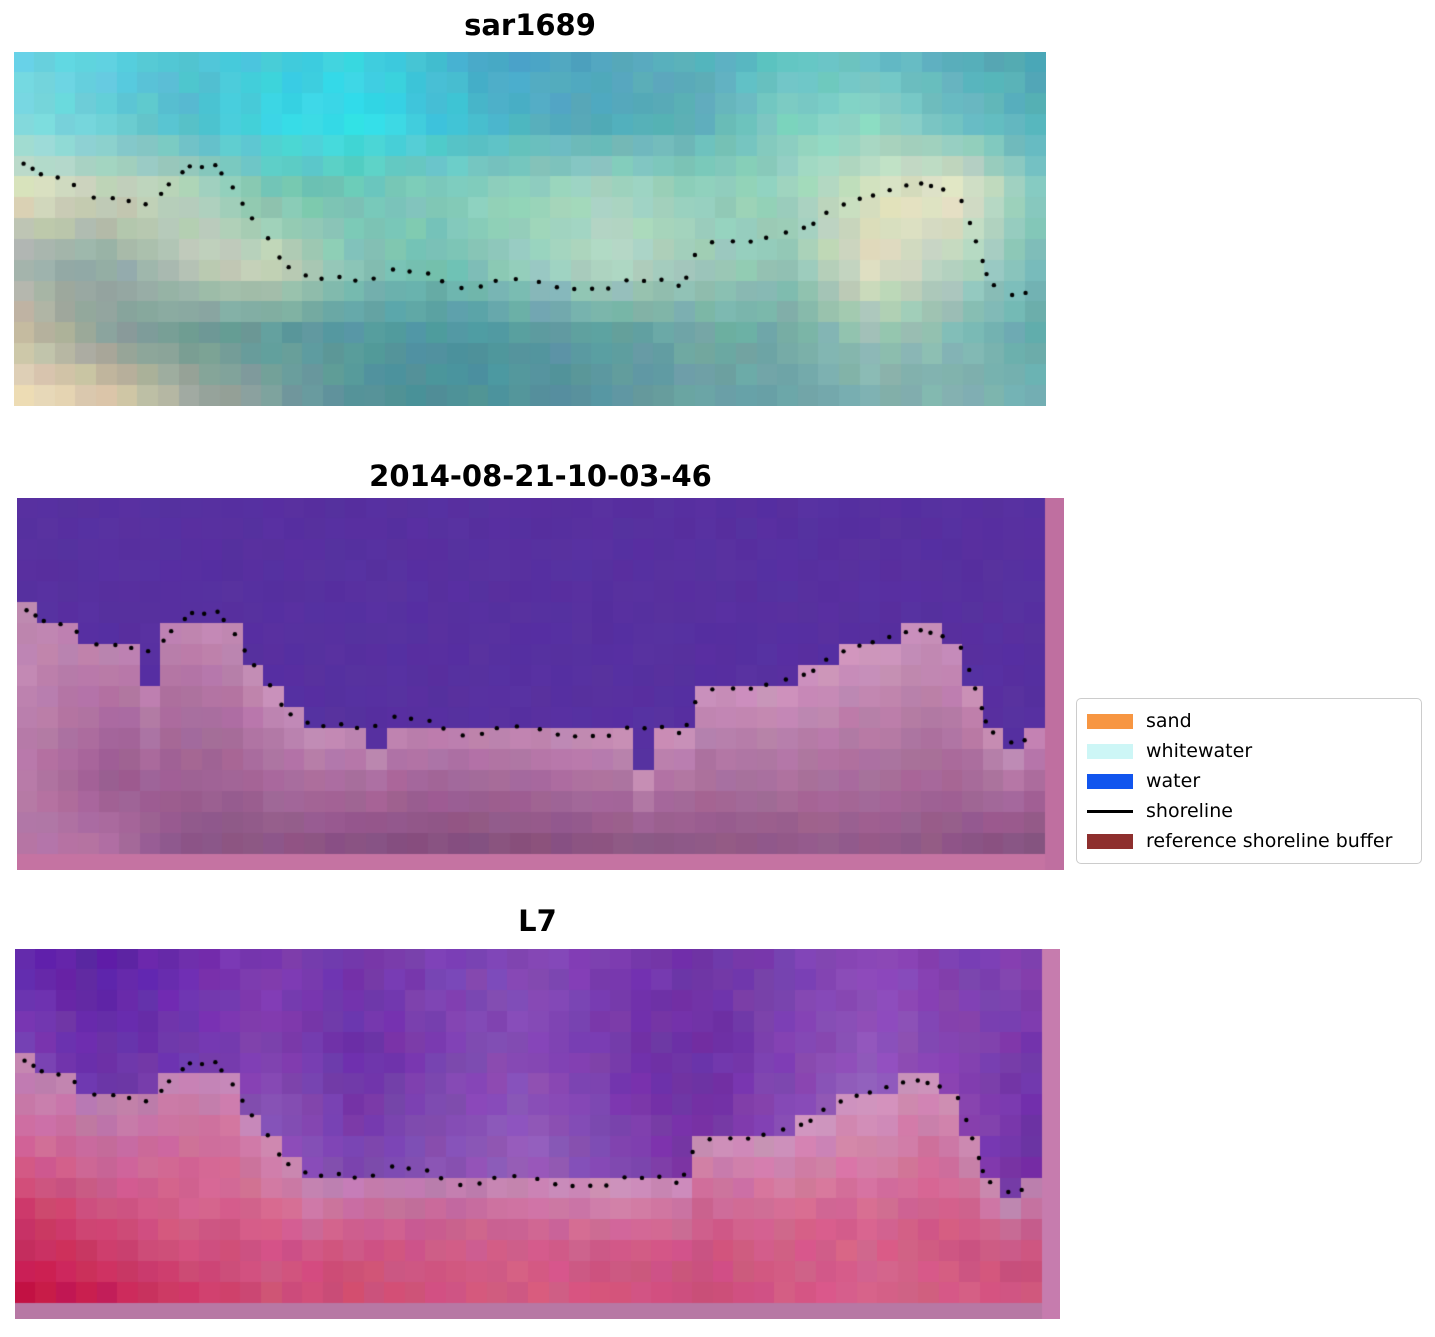  I want to click on legend-label: shoreline, so click(1189, 811).